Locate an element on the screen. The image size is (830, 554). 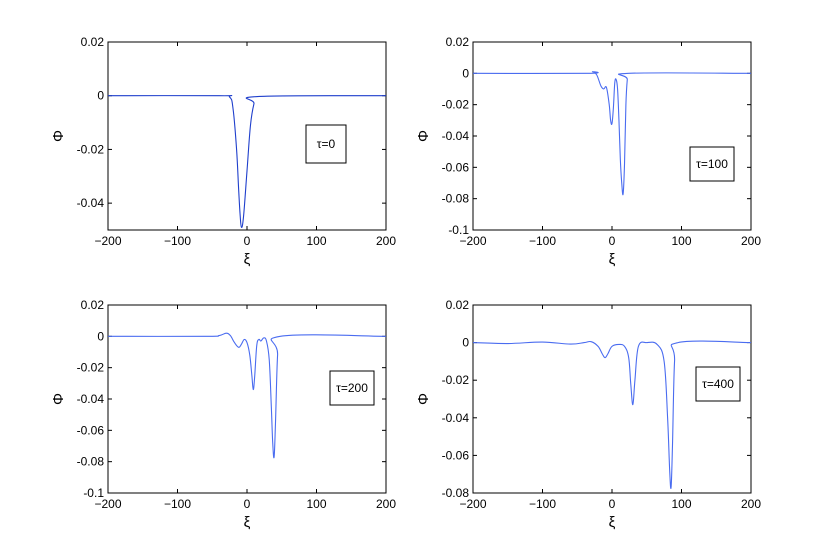
annotation-label: τ=0 is located at coordinates (326, 144).